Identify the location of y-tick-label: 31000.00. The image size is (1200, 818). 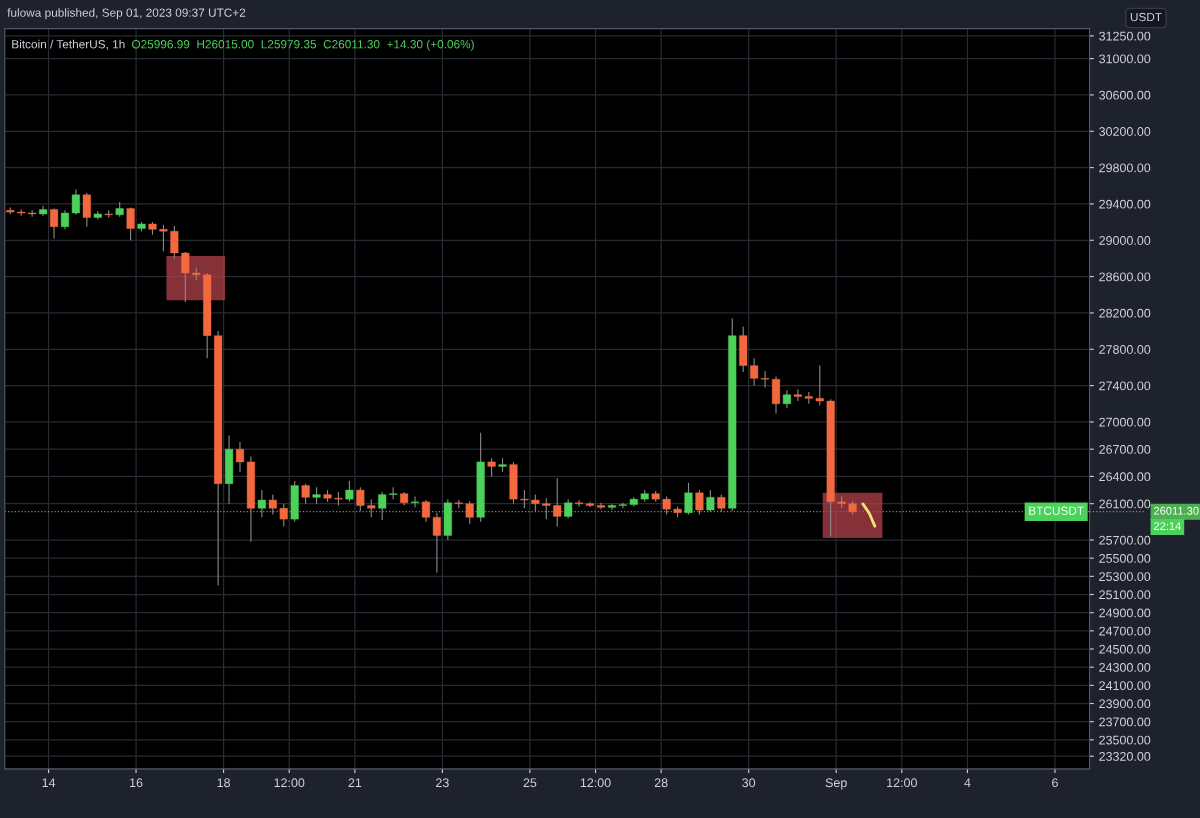
(1125, 59).